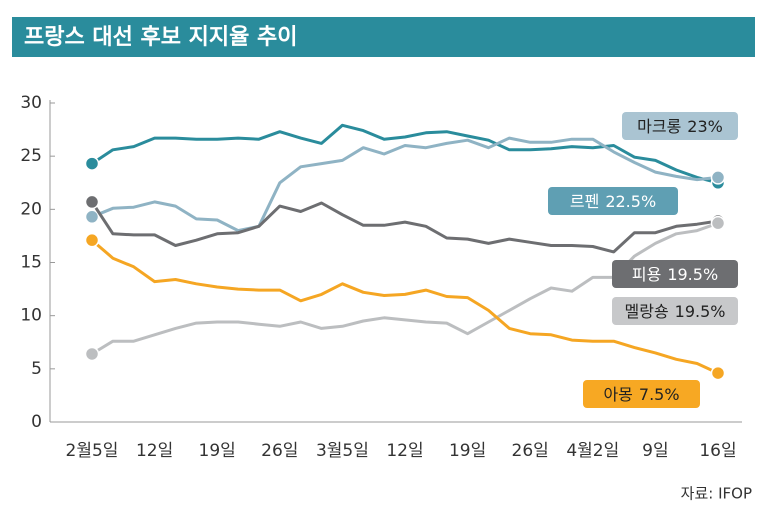 This screenshot has height=519, width=767. I want to click on series-annotation: 23%, so click(705, 126).